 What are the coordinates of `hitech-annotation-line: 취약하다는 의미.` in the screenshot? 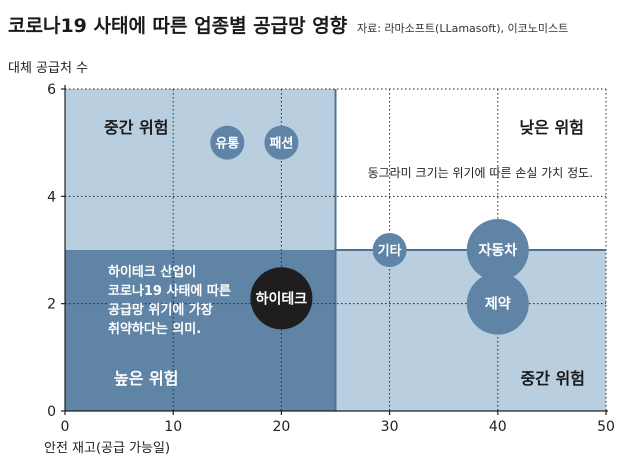 It's located at (154, 329).